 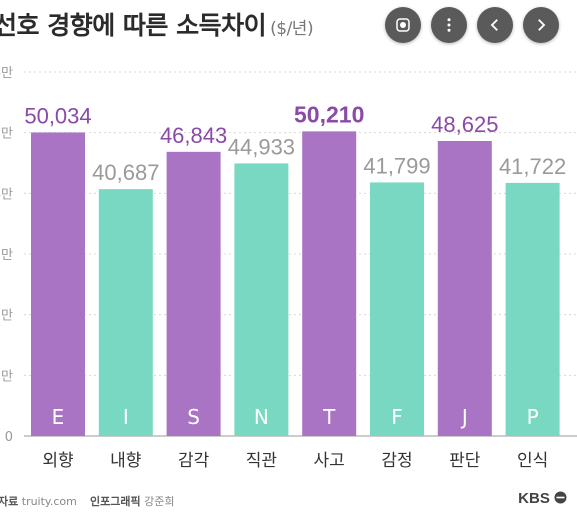 I want to click on data-label: 46,843, so click(x=193, y=135).